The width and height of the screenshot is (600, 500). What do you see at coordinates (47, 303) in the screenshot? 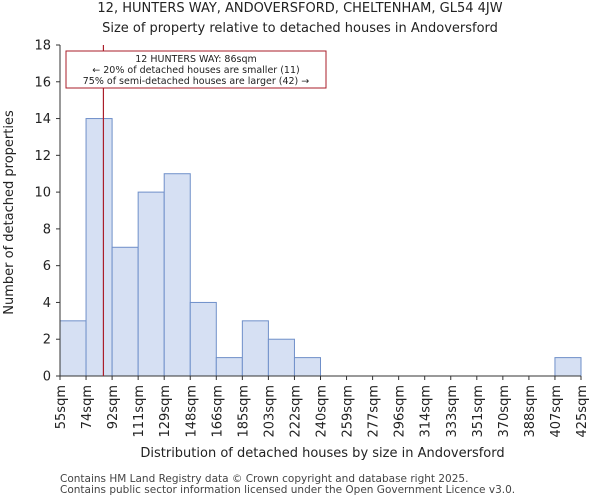
I see `y-tick-label: 4` at bounding box center [47, 303].